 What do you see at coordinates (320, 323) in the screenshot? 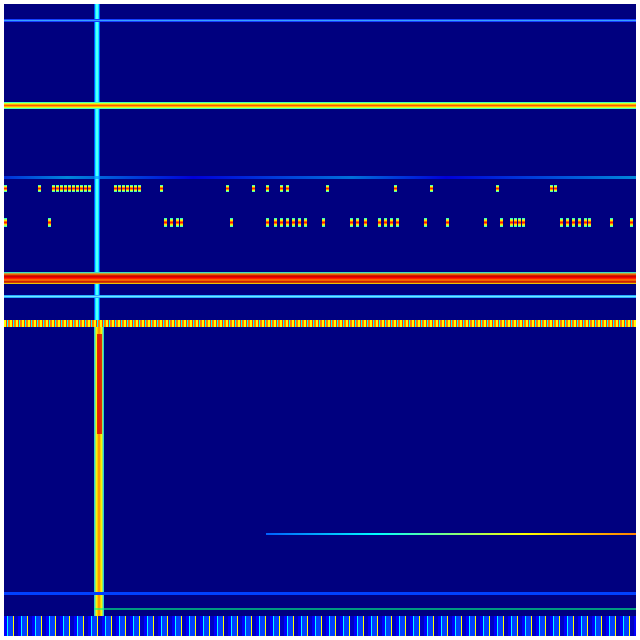
I see `band-noisy` at bounding box center [320, 323].